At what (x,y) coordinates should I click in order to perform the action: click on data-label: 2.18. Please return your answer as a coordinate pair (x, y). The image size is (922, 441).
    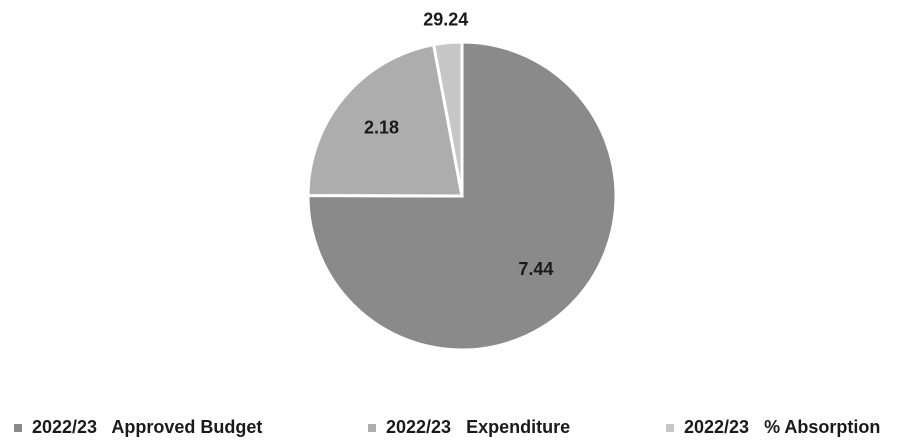
    Looking at the image, I should click on (381, 128).